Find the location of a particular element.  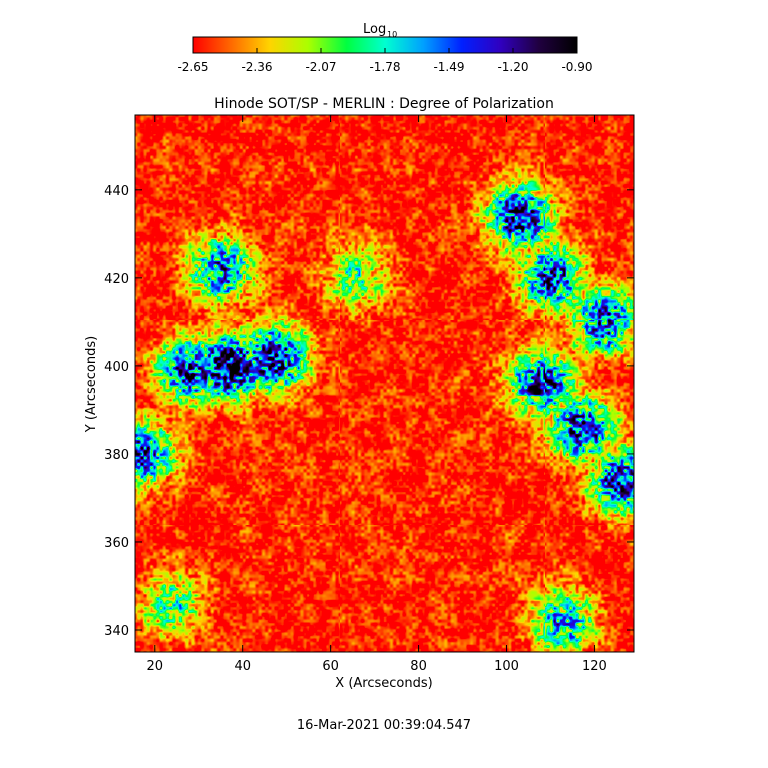

colorbar-ticks: -2.65 -2.36 -2.07 -1.78 -1.49 -1.20 -0.90 is located at coordinates (385, 61).